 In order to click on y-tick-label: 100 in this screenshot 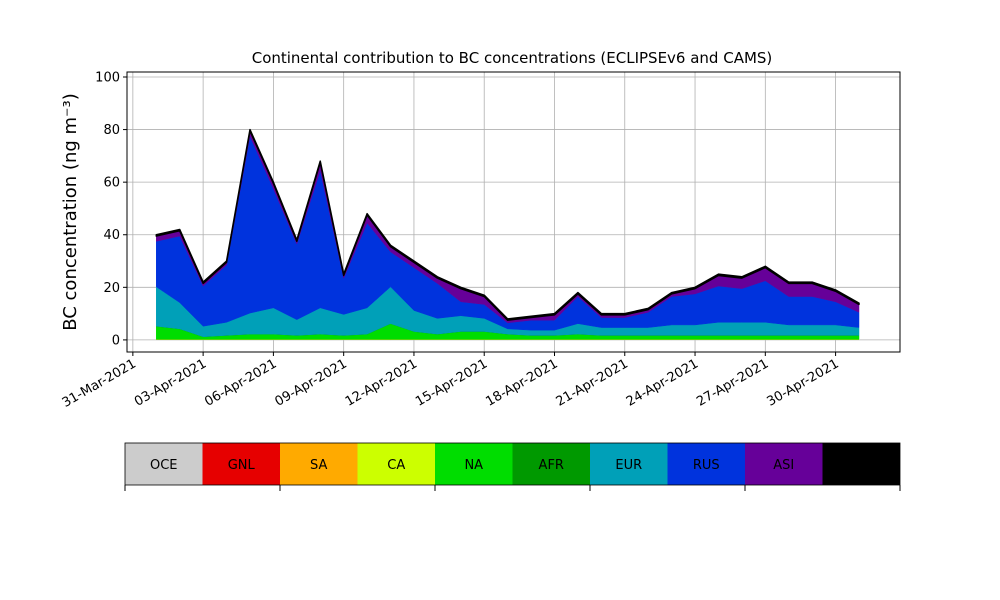, I will do `click(107, 77)`.